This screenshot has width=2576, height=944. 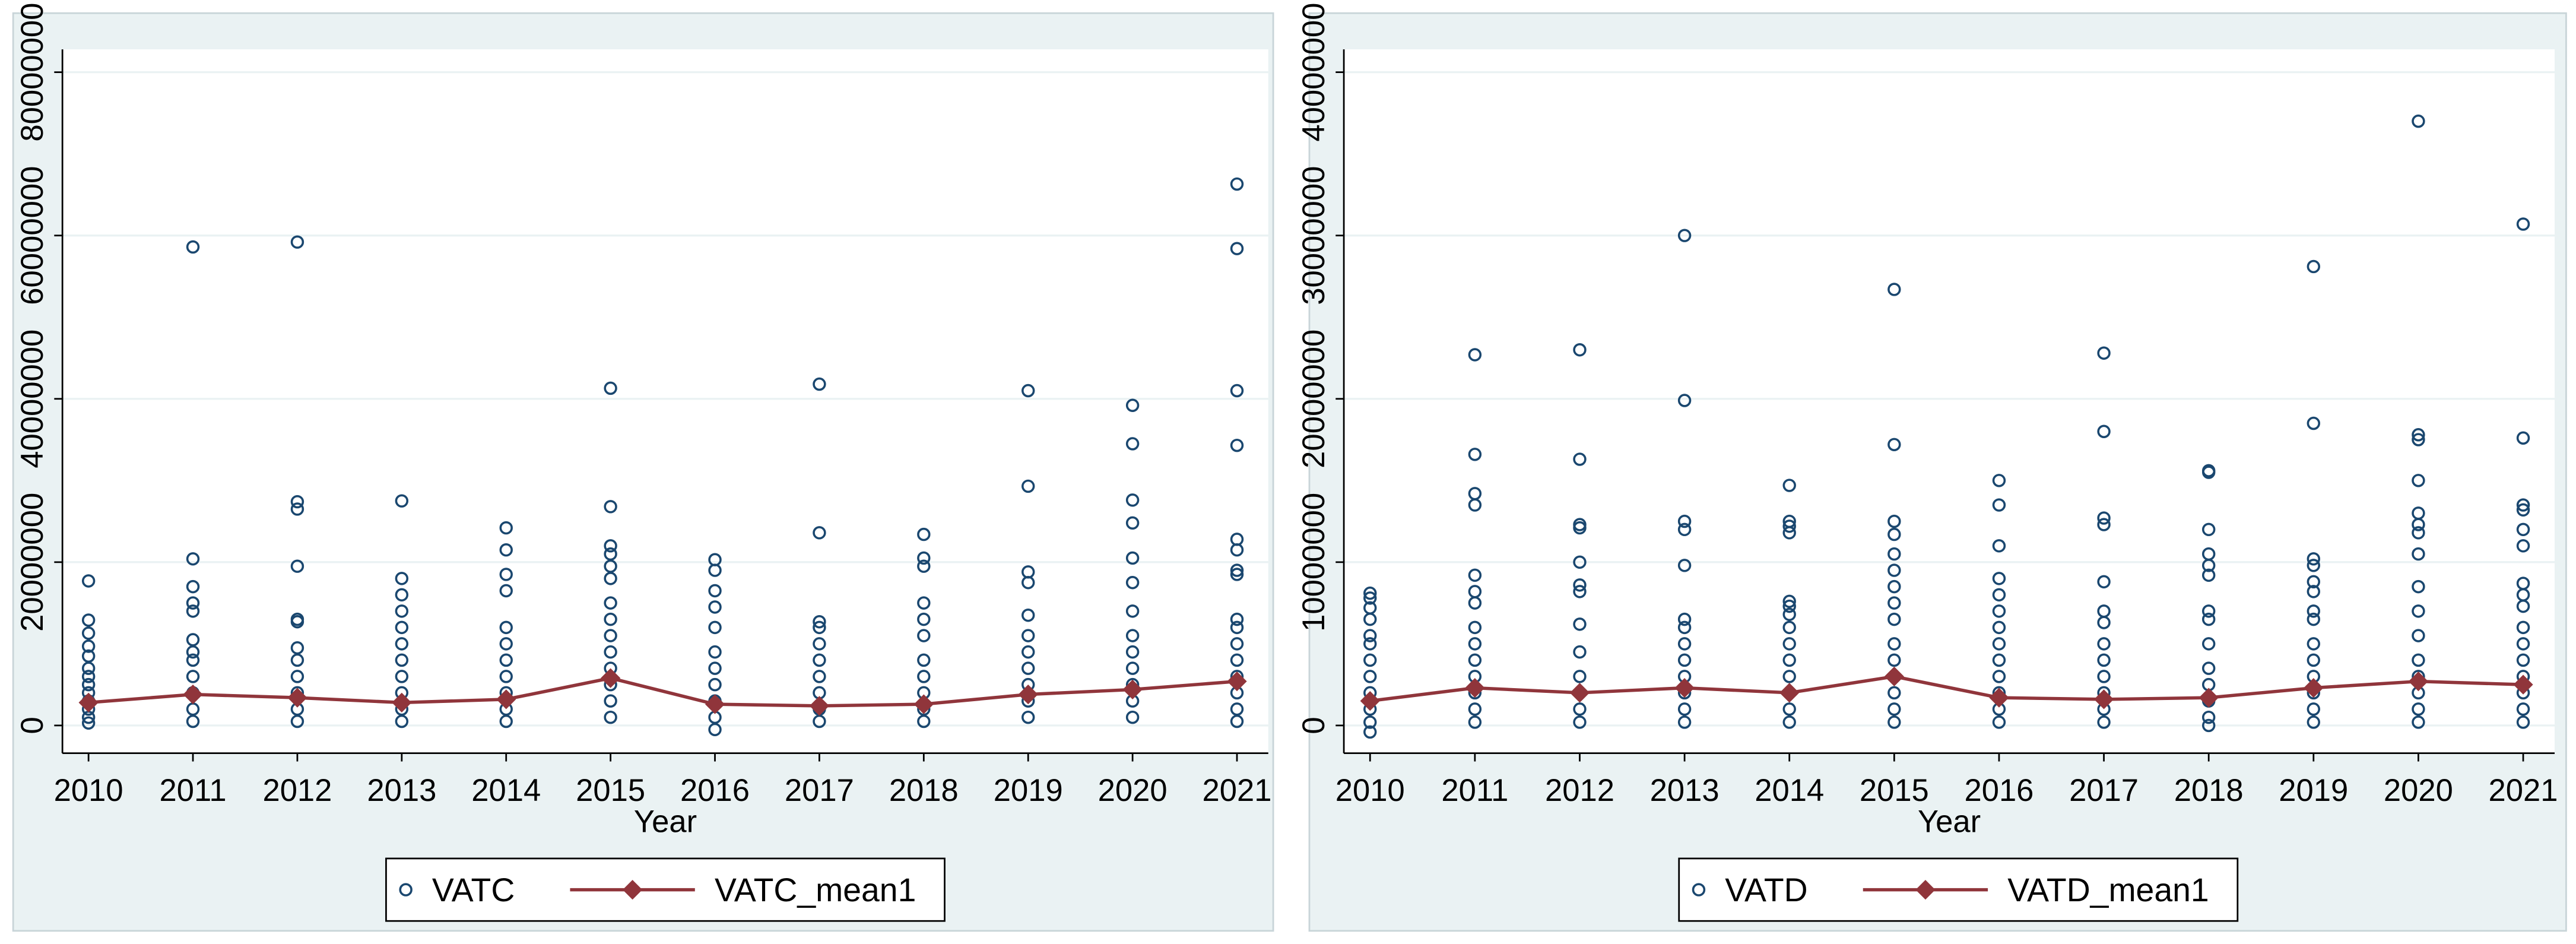 What do you see at coordinates (1998, 790) in the screenshot?
I see `x-tick-label: 2016` at bounding box center [1998, 790].